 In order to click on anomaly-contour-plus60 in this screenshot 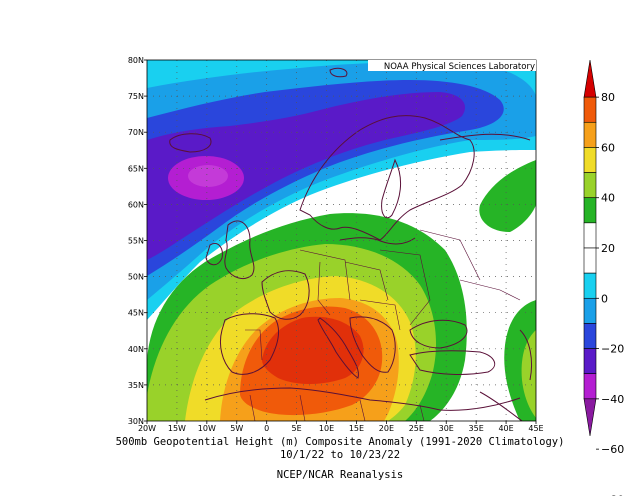, I will do `click(313, 350)`.